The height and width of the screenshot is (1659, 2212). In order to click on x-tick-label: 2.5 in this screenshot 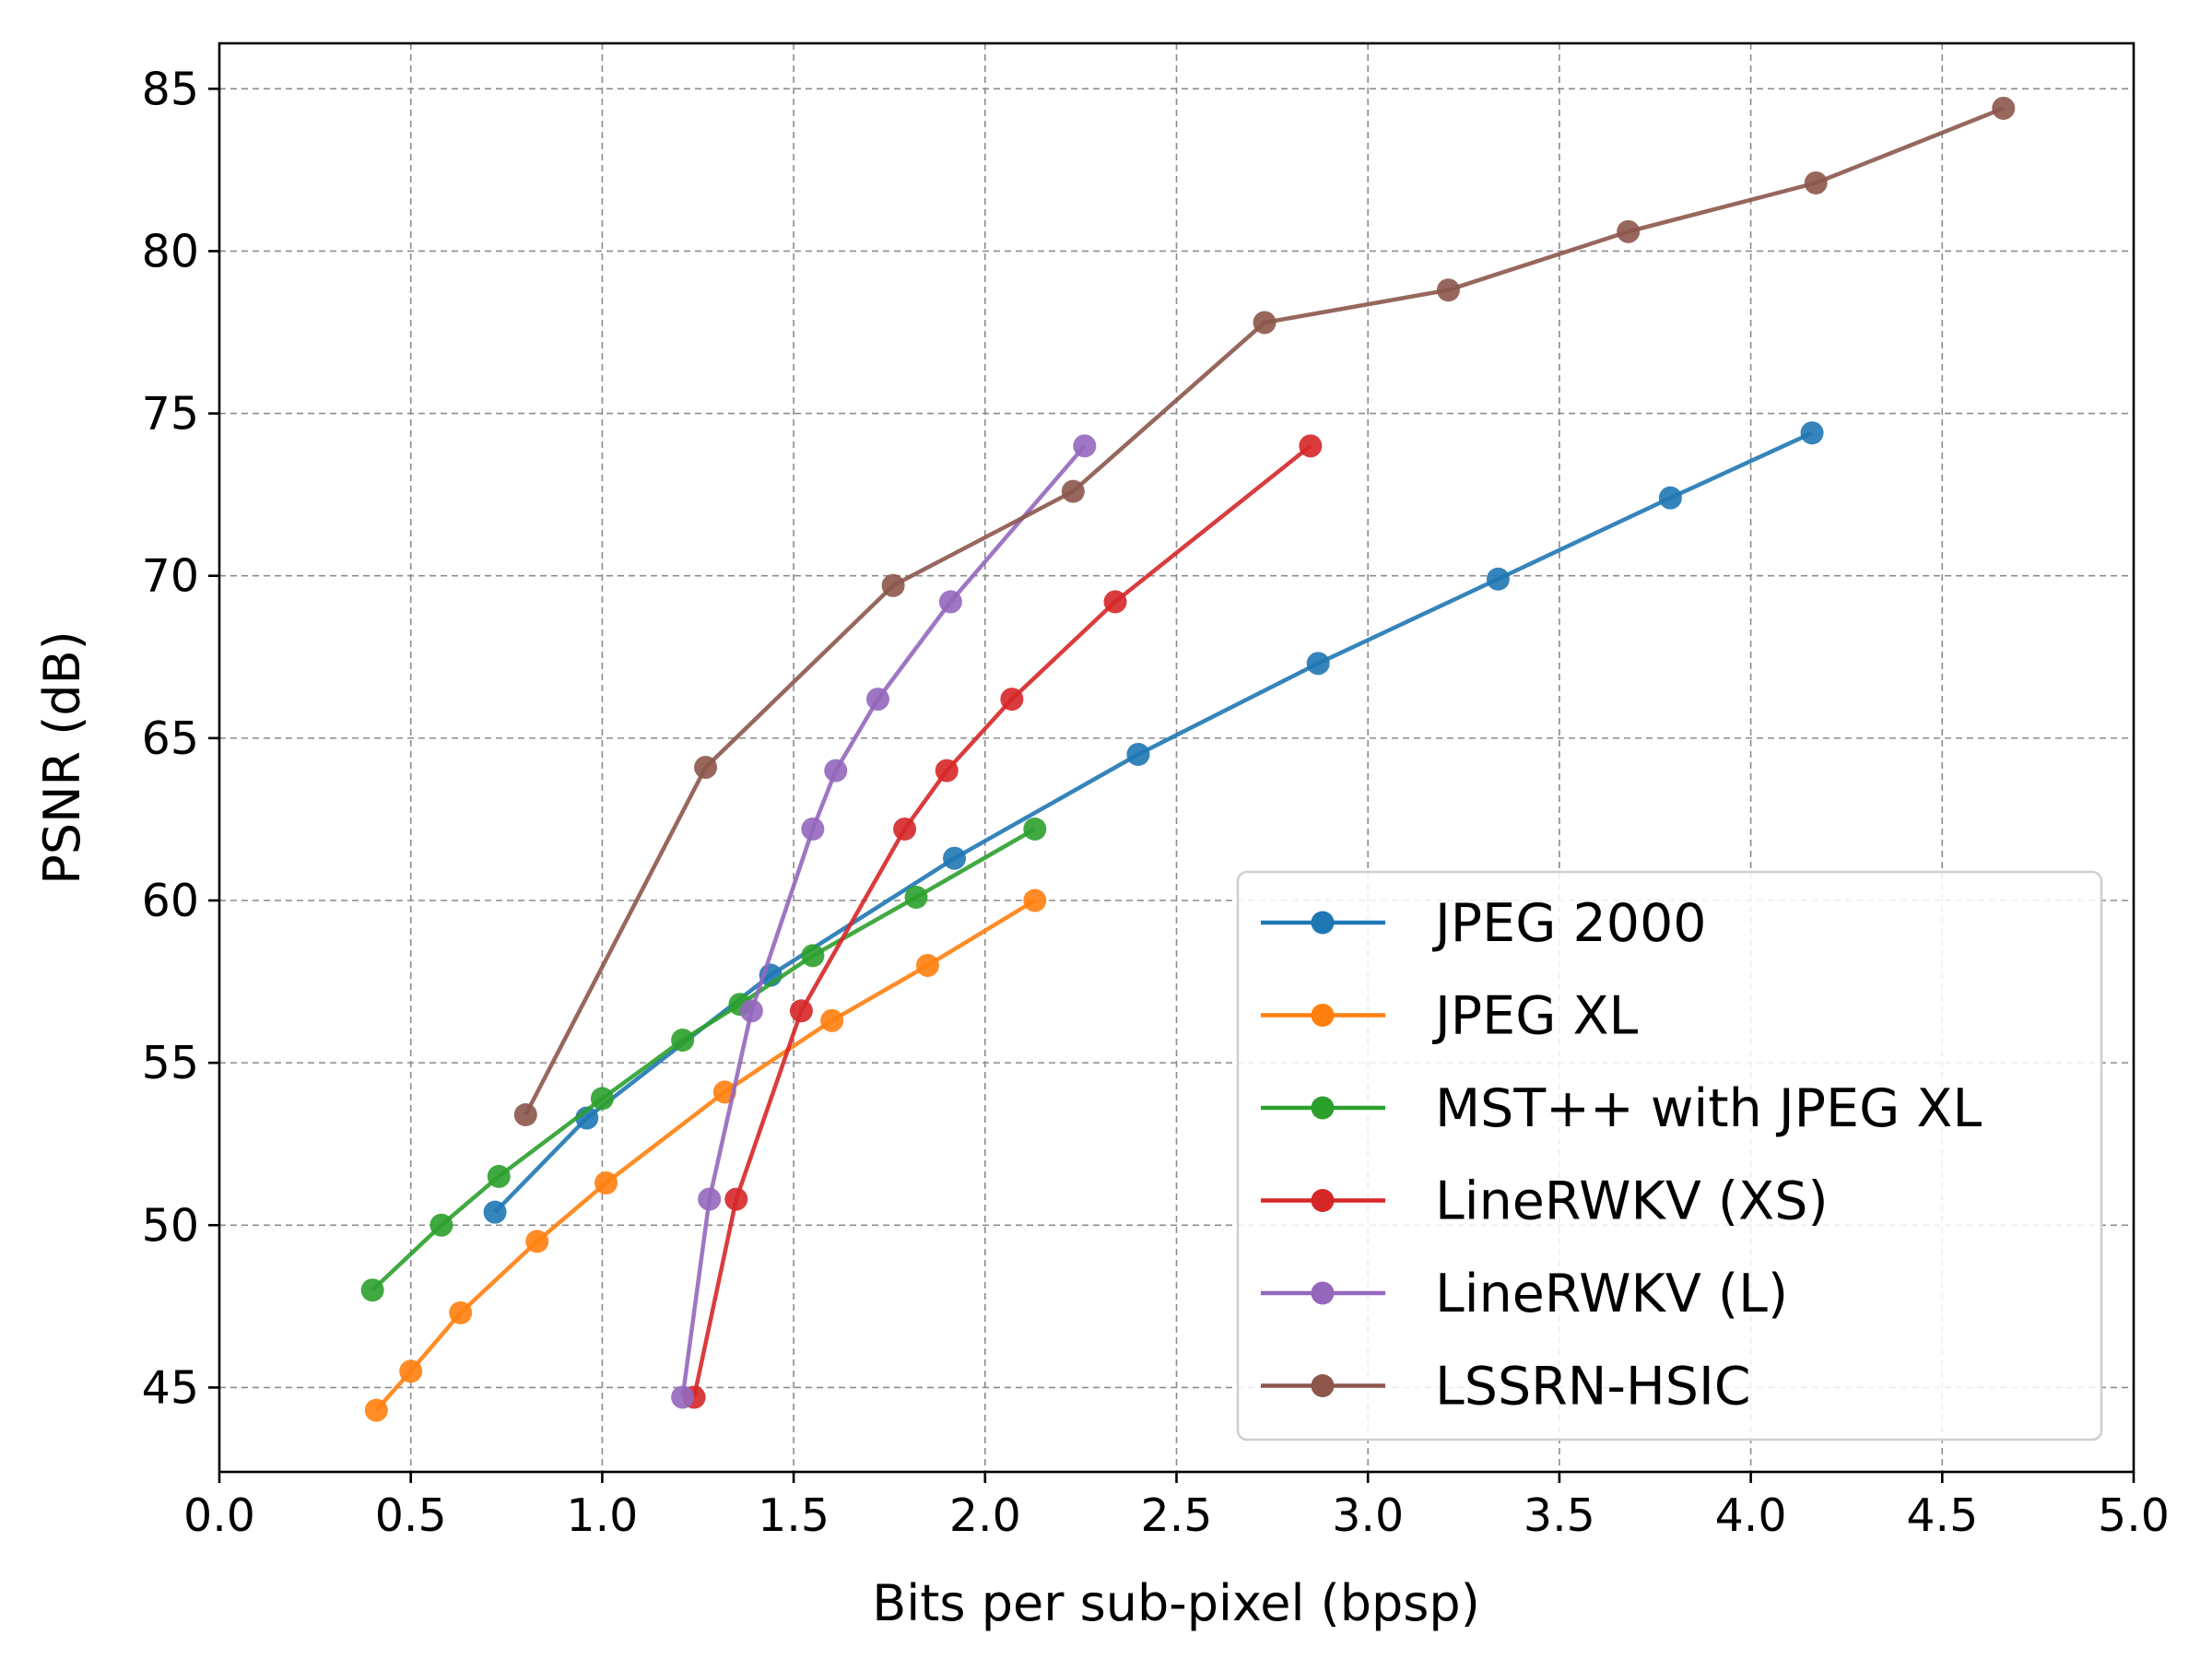, I will do `click(1177, 1515)`.